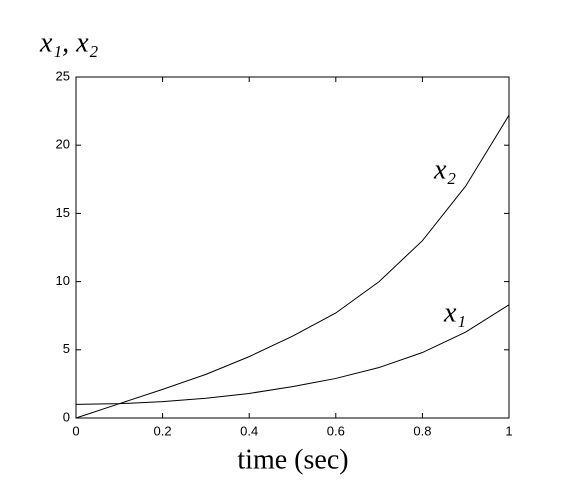  Describe the element at coordinates (444, 169) in the screenshot. I see `series-label: x₂` at that location.